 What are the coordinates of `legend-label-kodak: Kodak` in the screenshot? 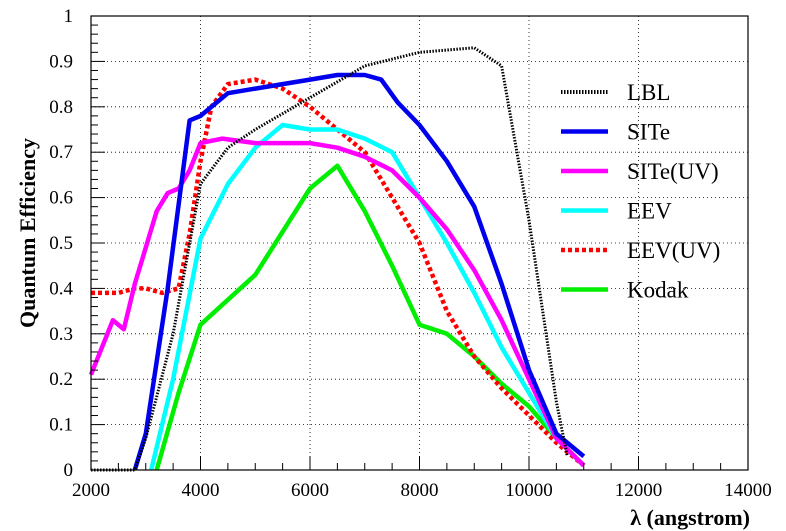 It's located at (658, 290).